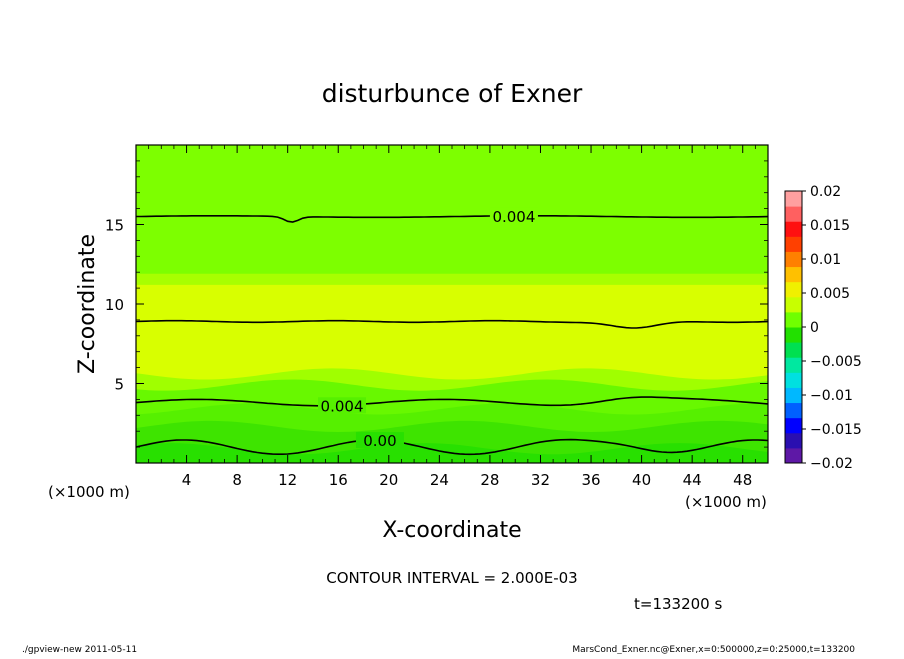 The height and width of the screenshot is (659, 904). What do you see at coordinates (678, 604) in the screenshot?
I see `time-label: t=133200 s` at bounding box center [678, 604].